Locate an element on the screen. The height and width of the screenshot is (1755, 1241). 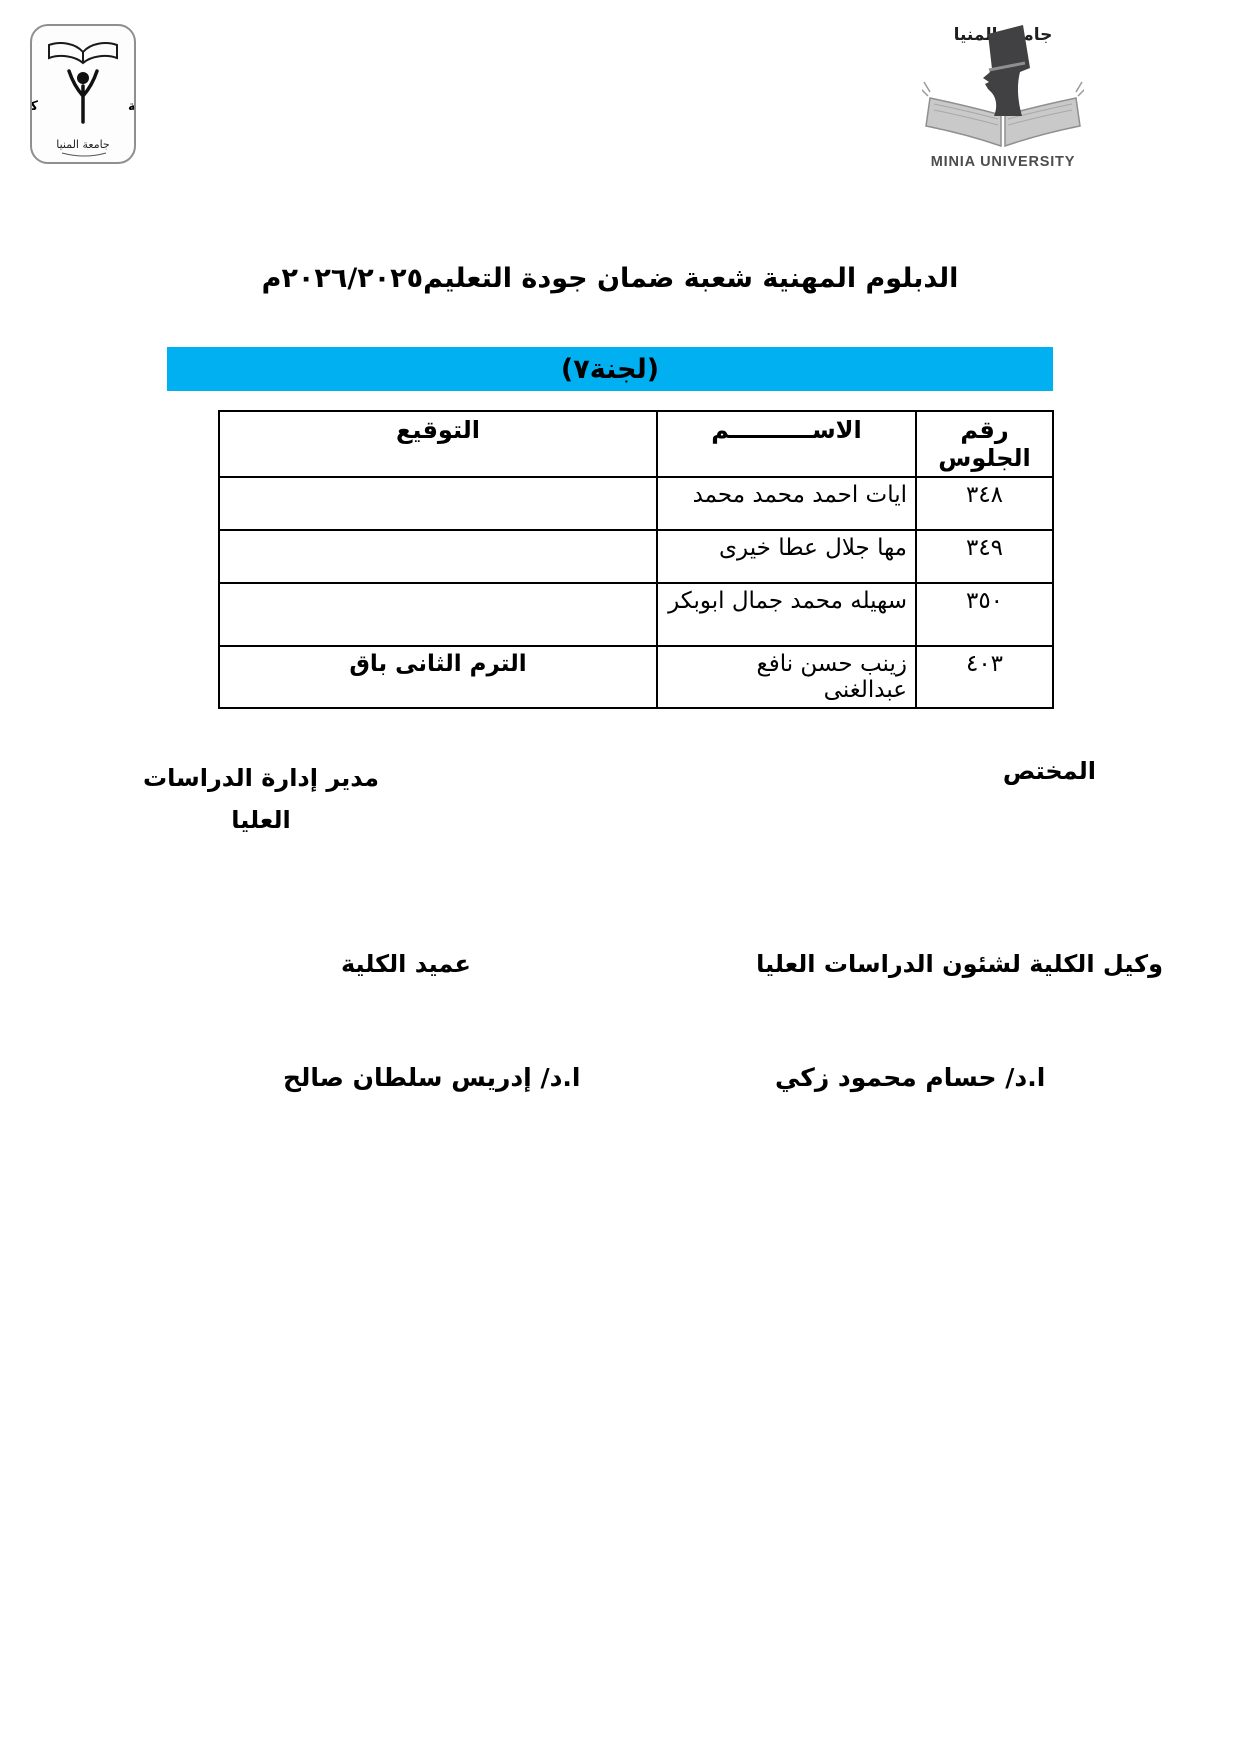
table-row: ٣٤٨ ايات احمد محمد محمد is located at coordinates (636, 503).